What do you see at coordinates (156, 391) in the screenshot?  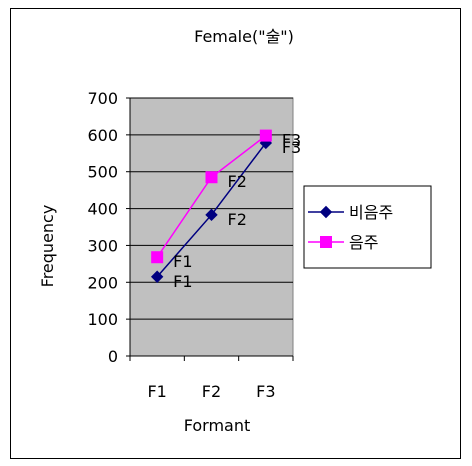 I see `x-tick-label: F1` at bounding box center [156, 391].